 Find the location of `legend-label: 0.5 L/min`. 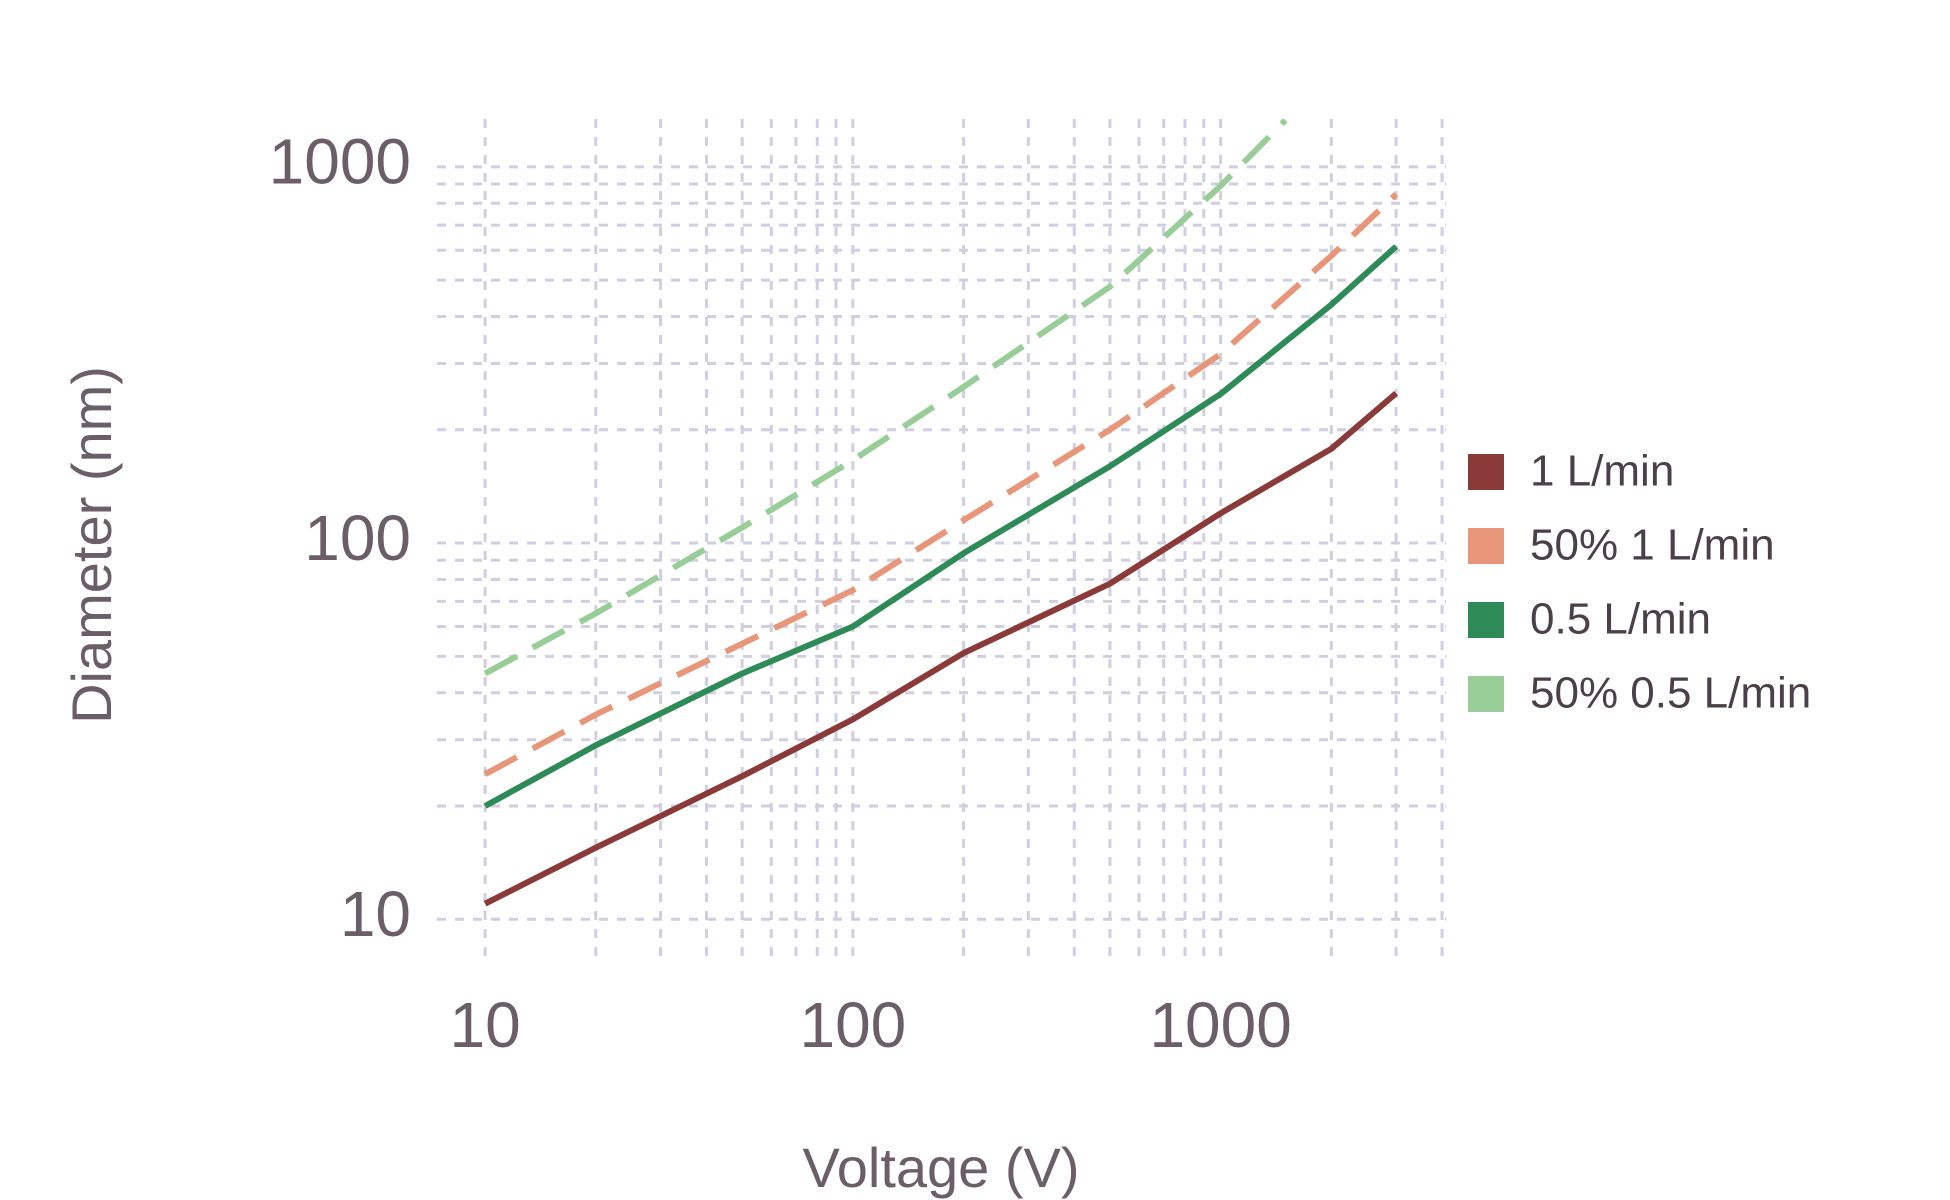

legend-label: 0.5 L/min is located at coordinates (1620, 619).